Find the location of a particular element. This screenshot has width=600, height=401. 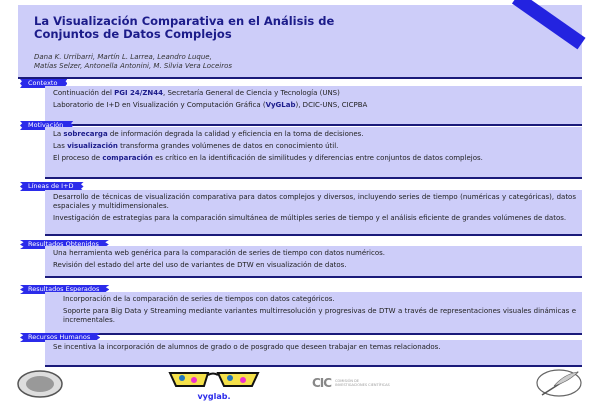

section-tag-lineas: Líneas de I+D is located at coordinates (52, 186).